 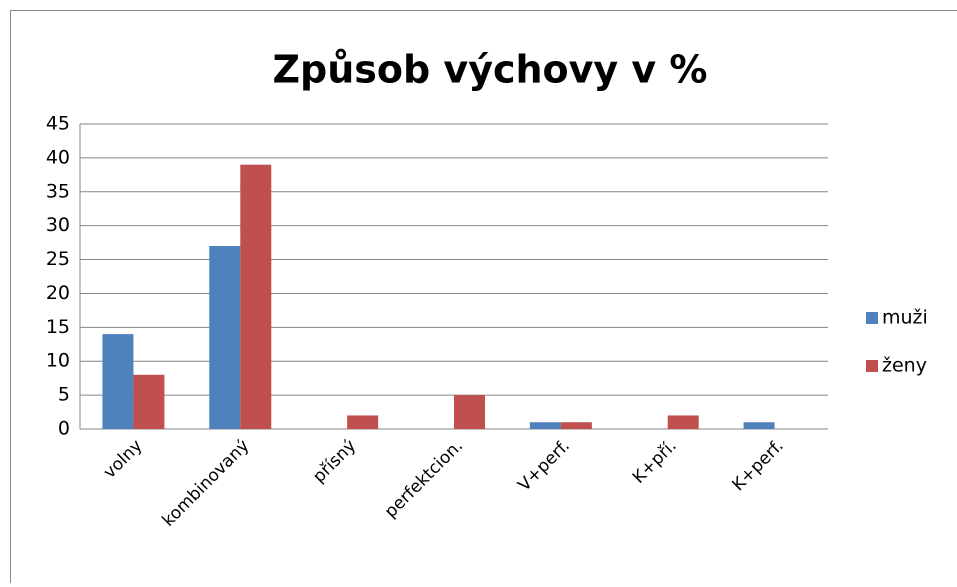 What do you see at coordinates (58, 225) in the screenshot?
I see `y-tick-label: 30` at bounding box center [58, 225].